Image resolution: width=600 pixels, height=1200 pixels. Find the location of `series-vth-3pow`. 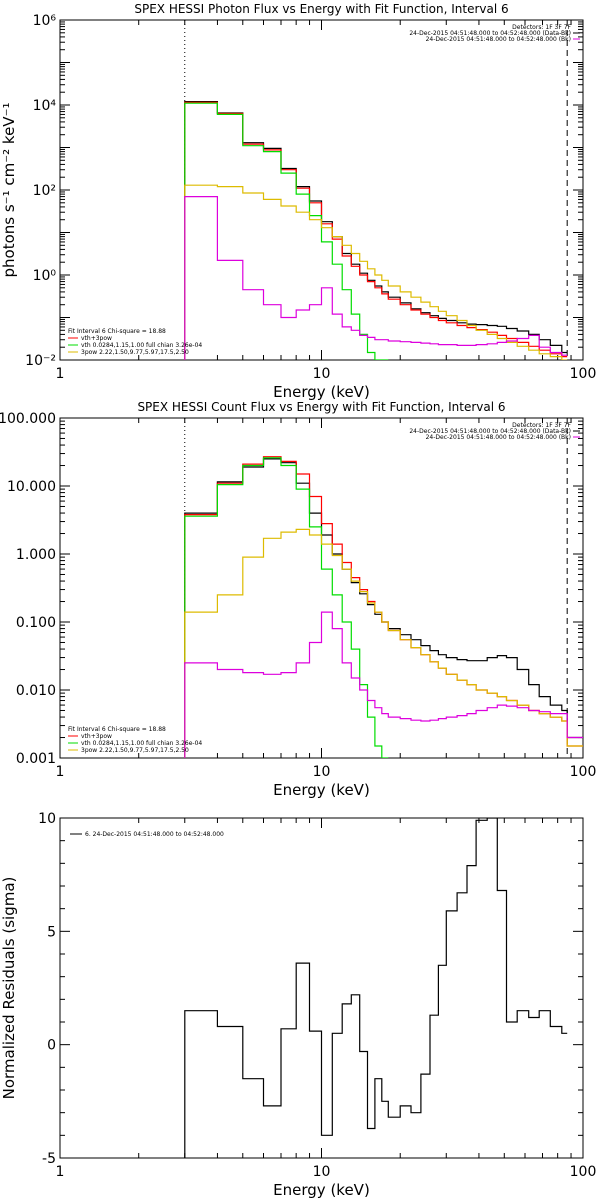

series-vth-3pow is located at coordinates (376, 230).